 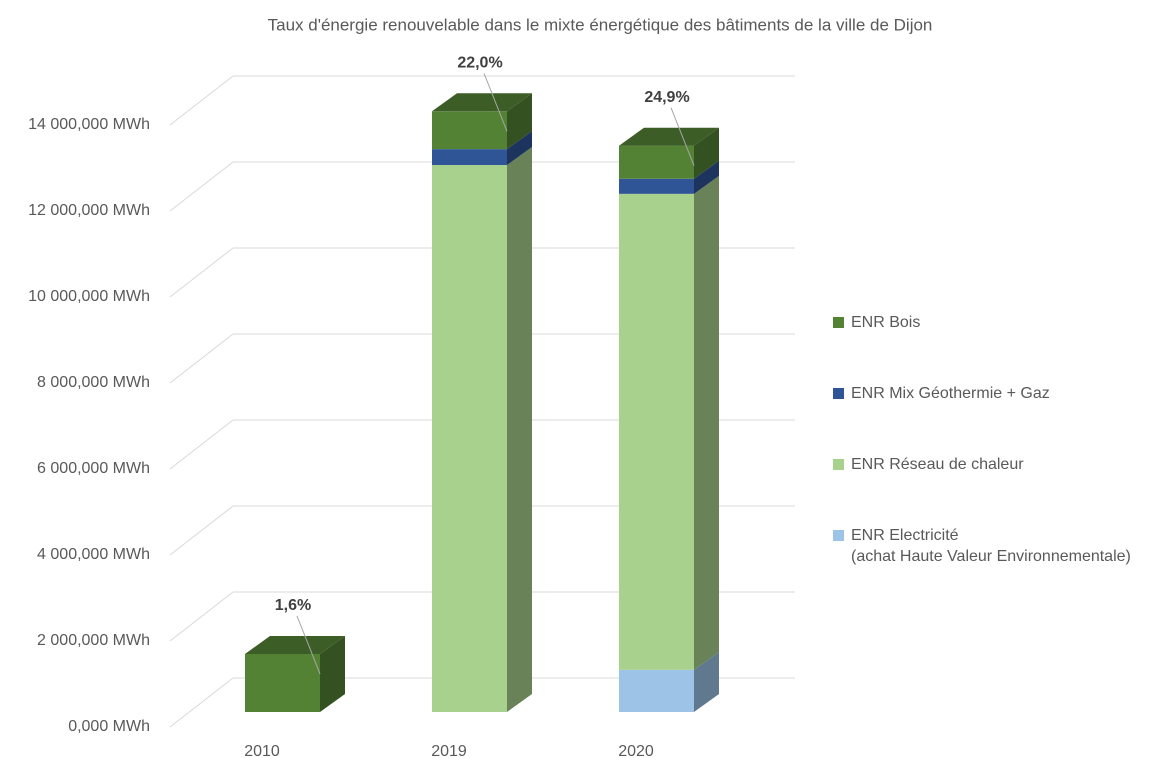 What do you see at coordinates (636, 750) in the screenshot?
I see `x-tick-label: 2020` at bounding box center [636, 750].